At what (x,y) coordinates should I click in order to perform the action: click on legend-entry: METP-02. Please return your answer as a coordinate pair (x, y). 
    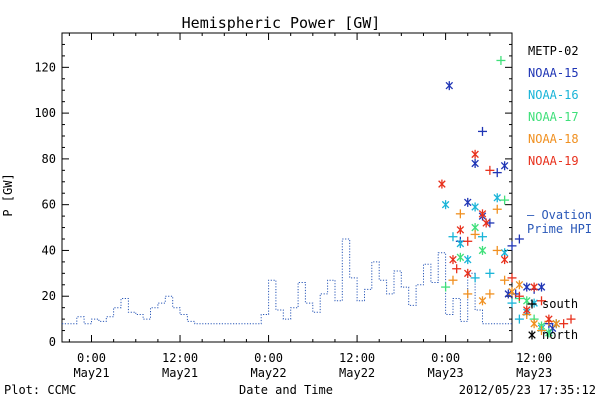
    Looking at the image, I should click on (553, 51).